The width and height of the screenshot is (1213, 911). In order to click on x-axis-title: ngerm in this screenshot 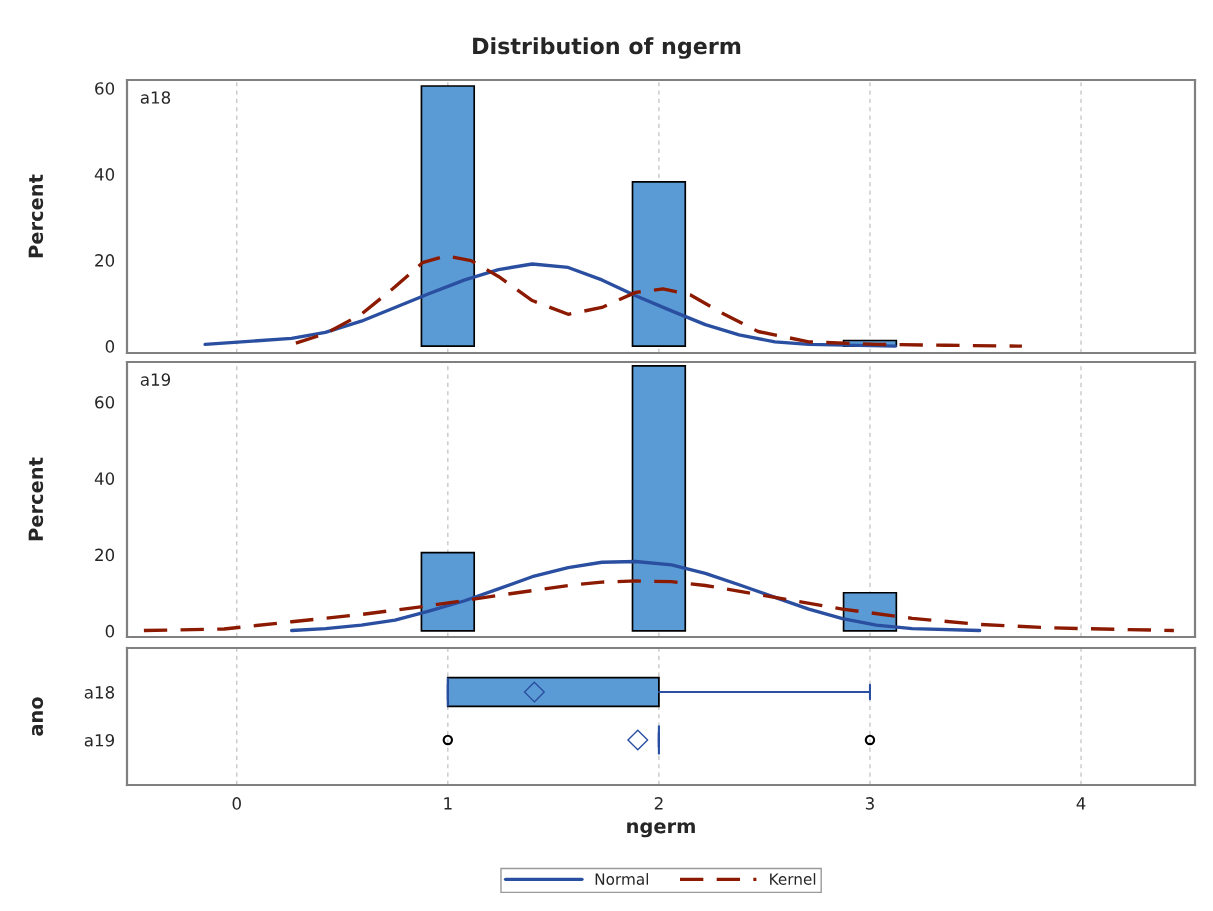, I will do `click(661, 830)`.